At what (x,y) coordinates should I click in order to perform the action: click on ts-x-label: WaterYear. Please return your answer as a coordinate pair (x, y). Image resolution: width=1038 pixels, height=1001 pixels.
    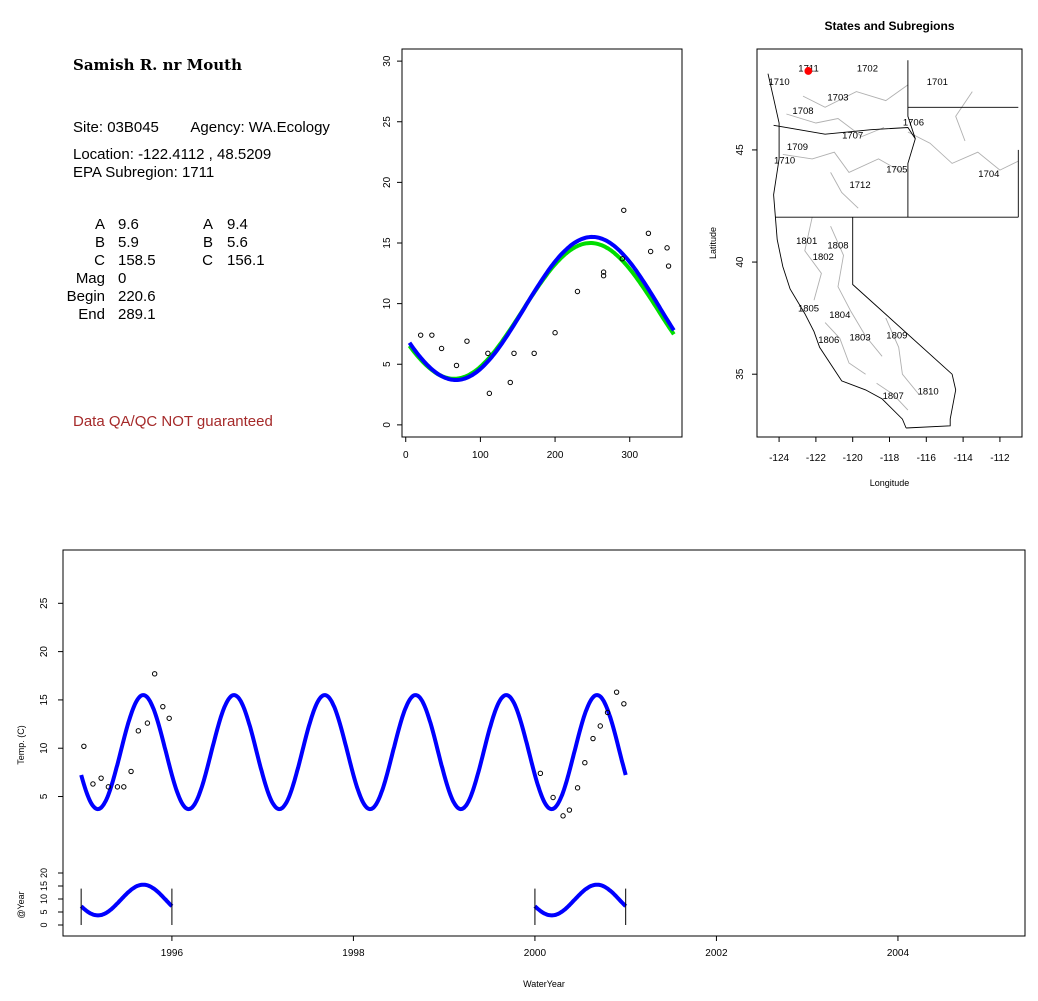
    Looking at the image, I should click on (544, 984).